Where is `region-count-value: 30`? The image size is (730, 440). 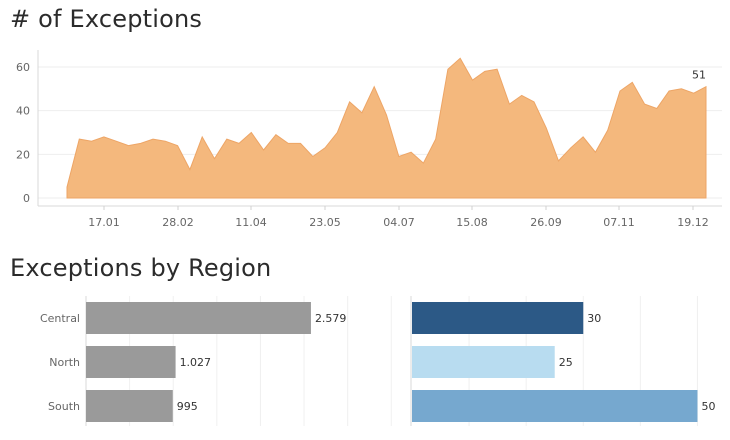
region-count-value: 30 is located at coordinates (594, 318).